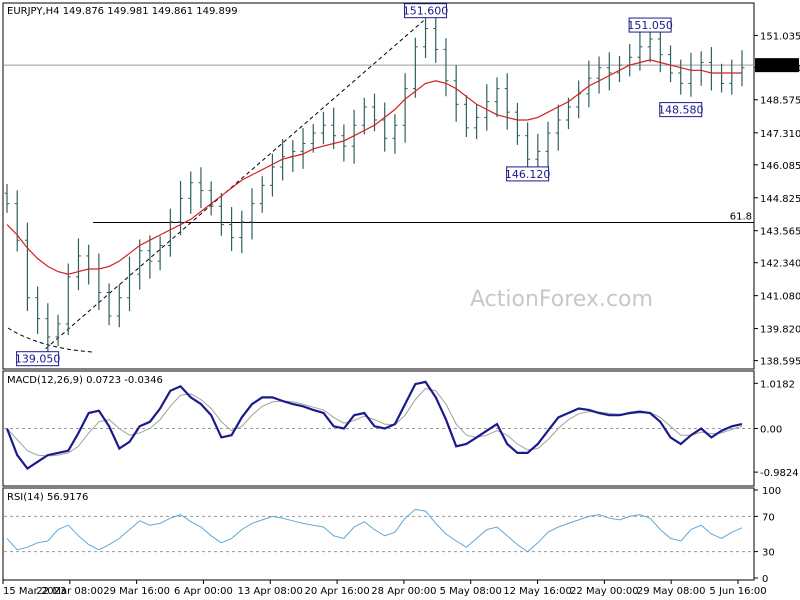  What do you see at coordinates (780, 166) in the screenshot?
I see `price-axis-label: 146.085` at bounding box center [780, 166].